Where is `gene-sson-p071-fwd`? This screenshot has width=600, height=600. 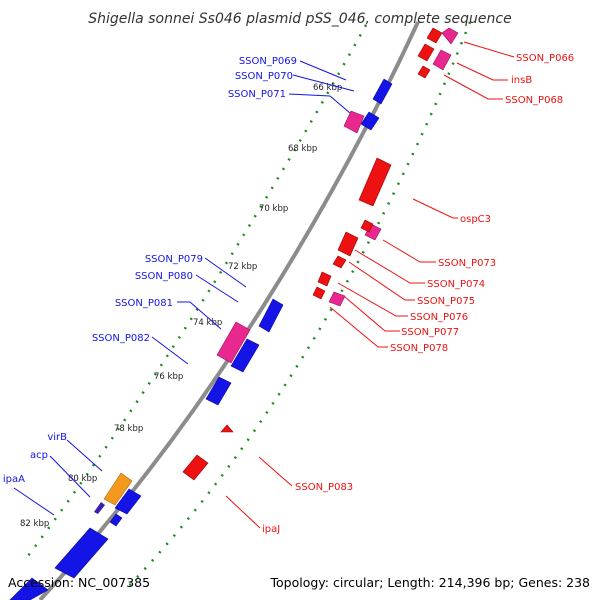
gene-sson-p071-fwd is located at coordinates (370, 121).